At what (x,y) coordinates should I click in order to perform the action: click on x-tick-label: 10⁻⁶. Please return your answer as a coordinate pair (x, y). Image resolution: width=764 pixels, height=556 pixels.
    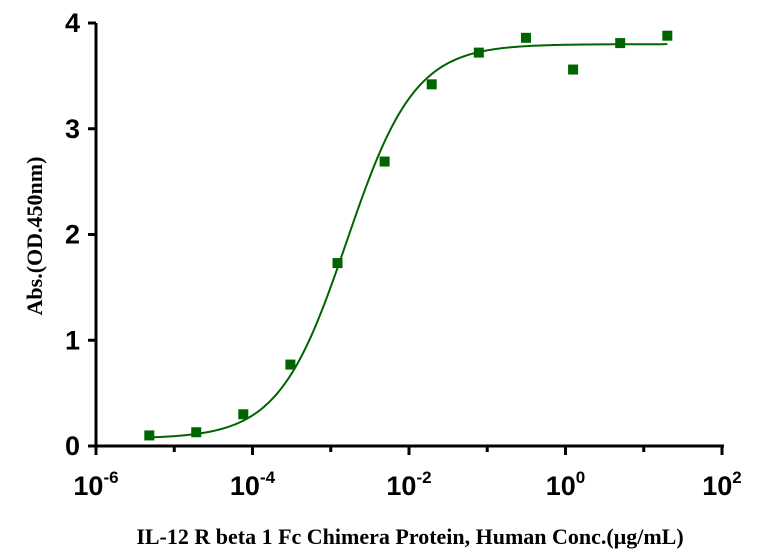
    Looking at the image, I should click on (95, 484).